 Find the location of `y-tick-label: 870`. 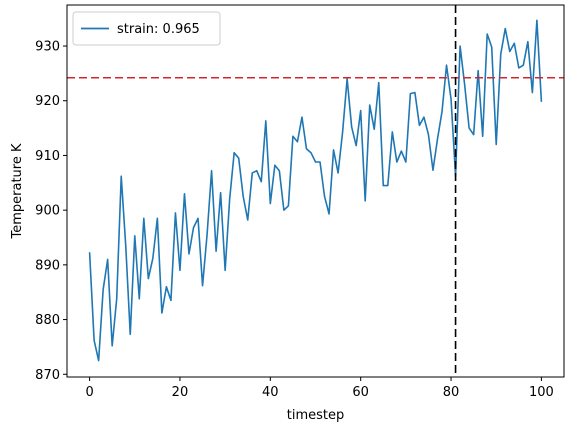

y-tick-label: 870 is located at coordinates (47, 375).